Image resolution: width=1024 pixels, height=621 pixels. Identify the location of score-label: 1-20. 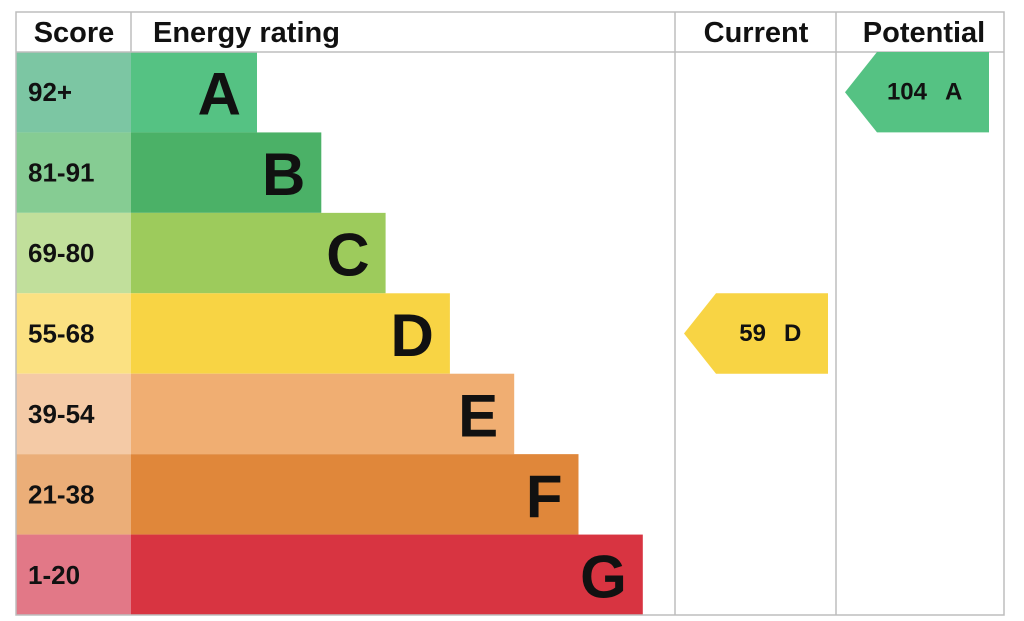
(54, 575).